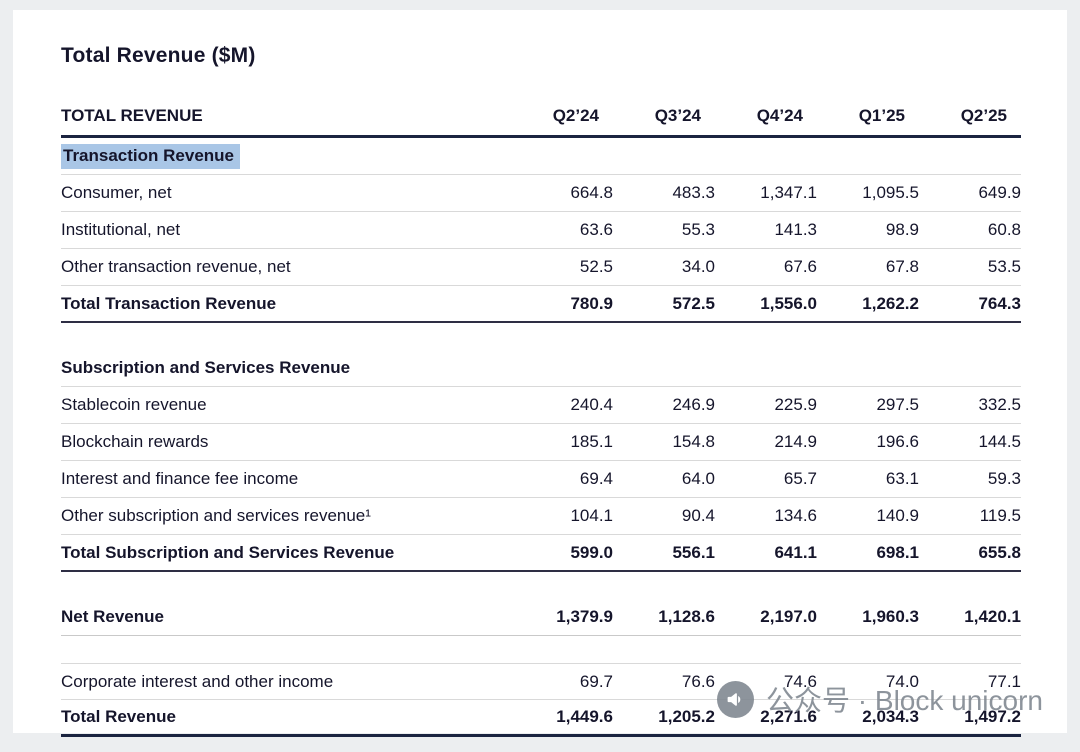 The image size is (1080, 752). Describe the element at coordinates (800, 681) in the screenshot. I see `row-value: 74.6` at that location.